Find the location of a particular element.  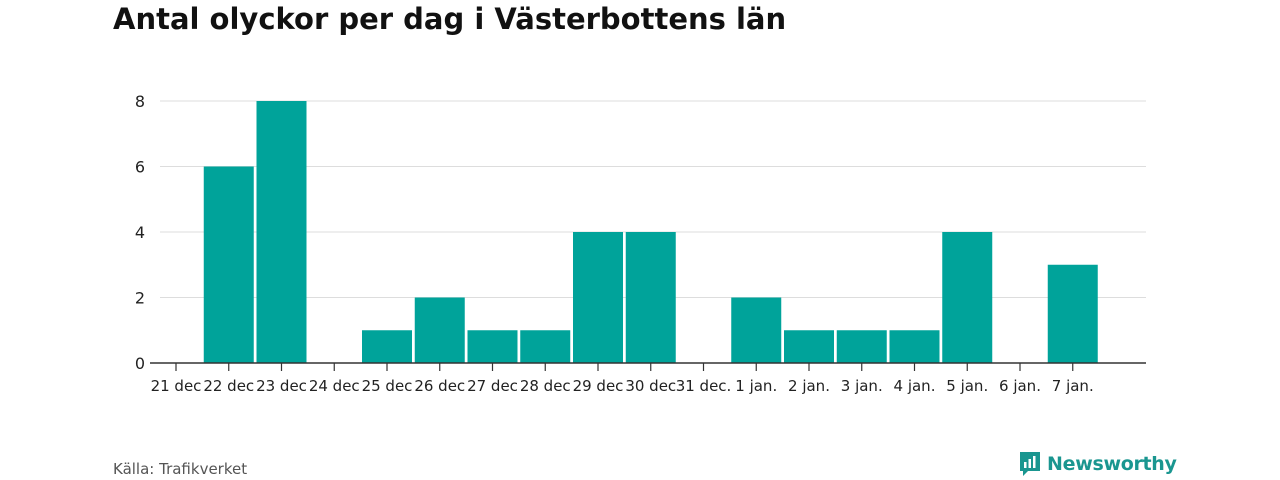

x-tick-label: 29 dec is located at coordinates (598, 386).